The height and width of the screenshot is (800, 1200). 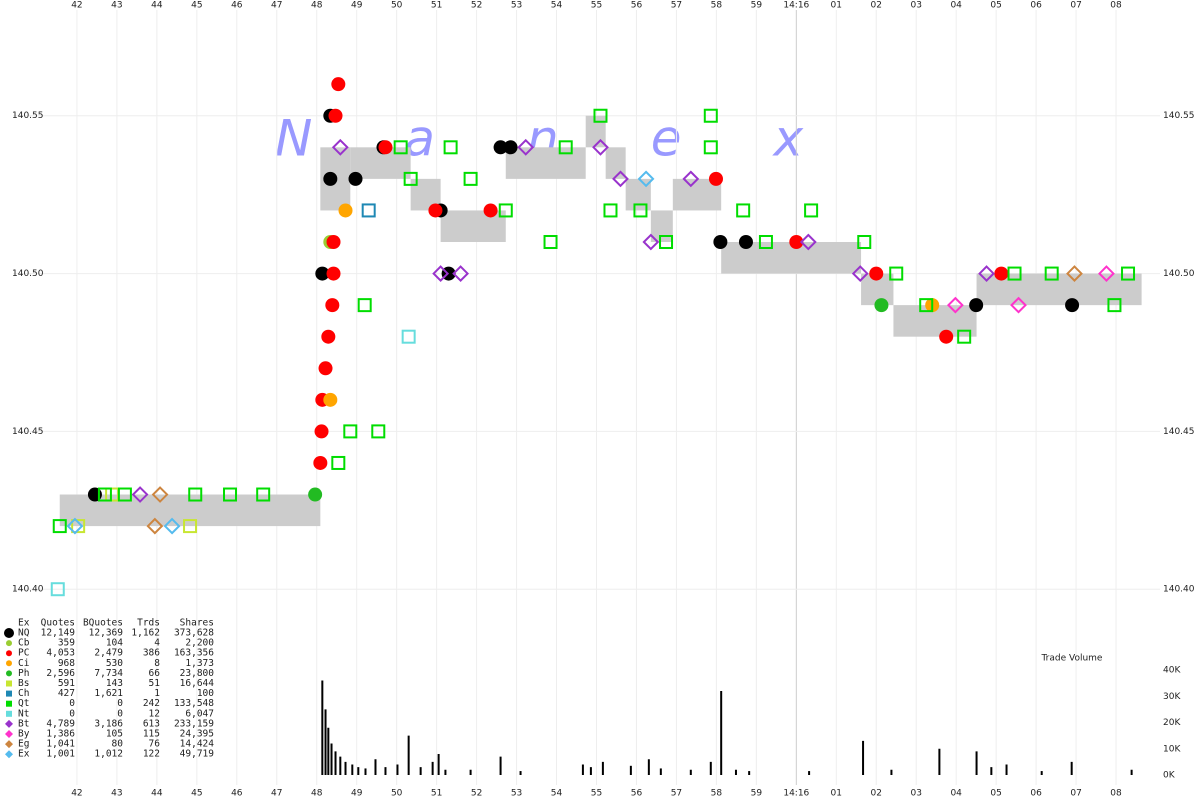 What do you see at coordinates (757, 6) in the screenshot?
I see `x-tick-label-top: 59` at bounding box center [757, 6].